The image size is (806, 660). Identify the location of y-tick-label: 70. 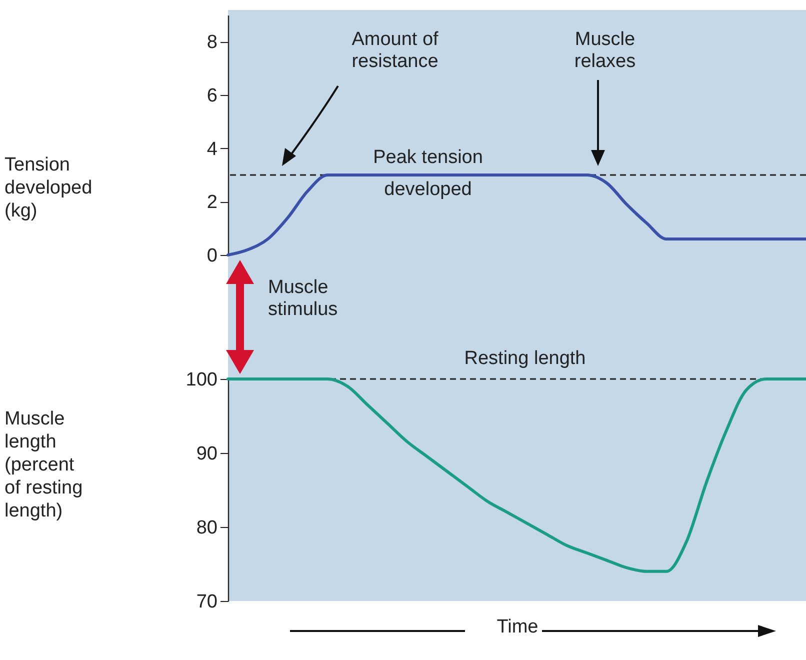
(207, 602).